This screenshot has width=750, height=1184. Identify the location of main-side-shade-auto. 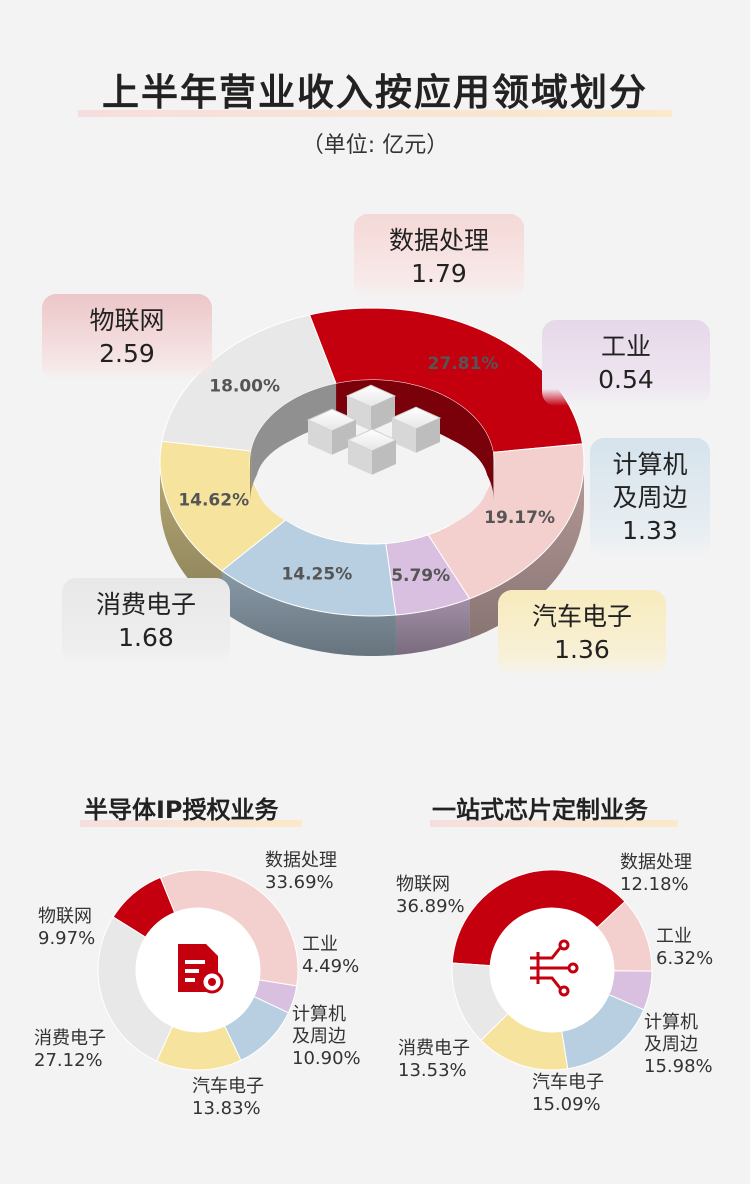
(191, 536).